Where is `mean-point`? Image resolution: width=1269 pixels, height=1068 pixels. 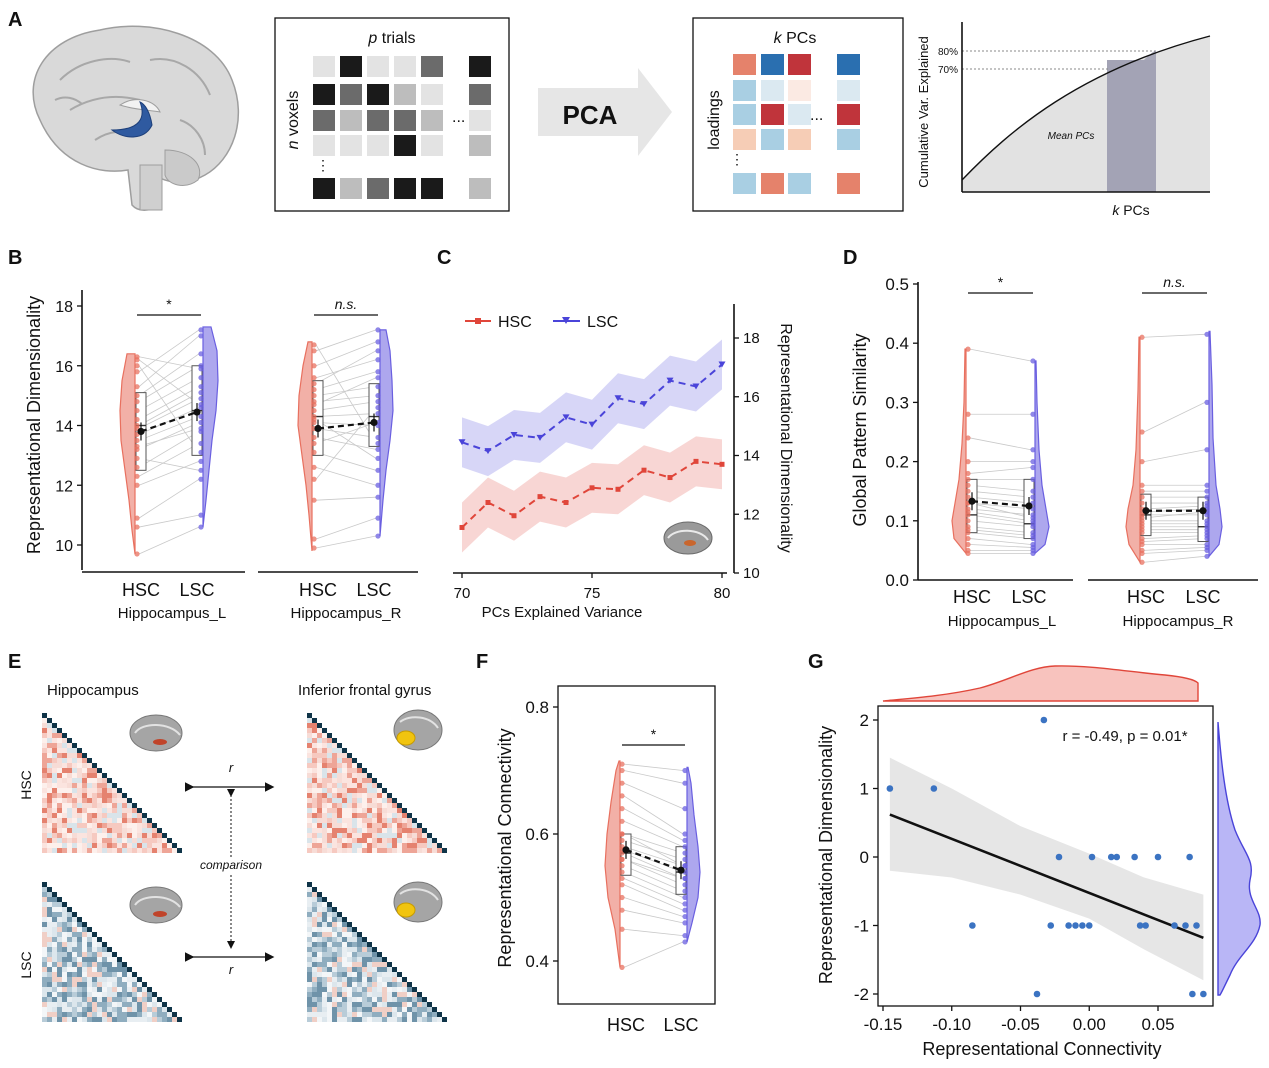 mean-point is located at coordinates (1146, 511).